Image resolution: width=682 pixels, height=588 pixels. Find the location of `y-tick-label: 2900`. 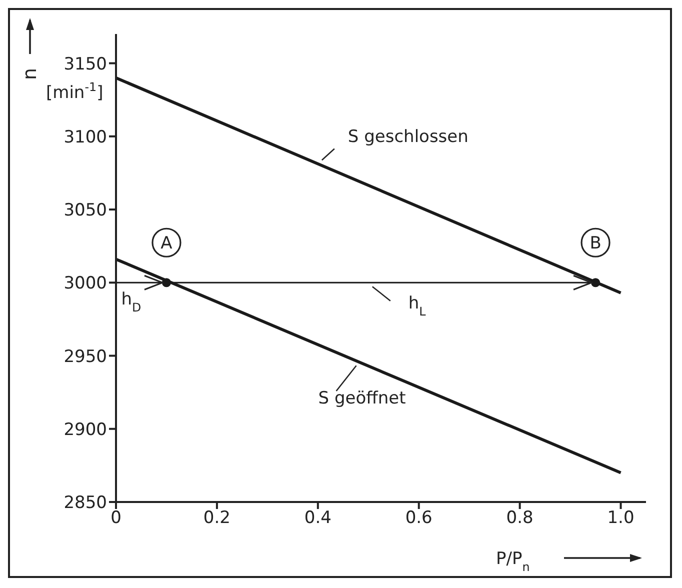

y-tick-label: 2900 is located at coordinates (85, 430).